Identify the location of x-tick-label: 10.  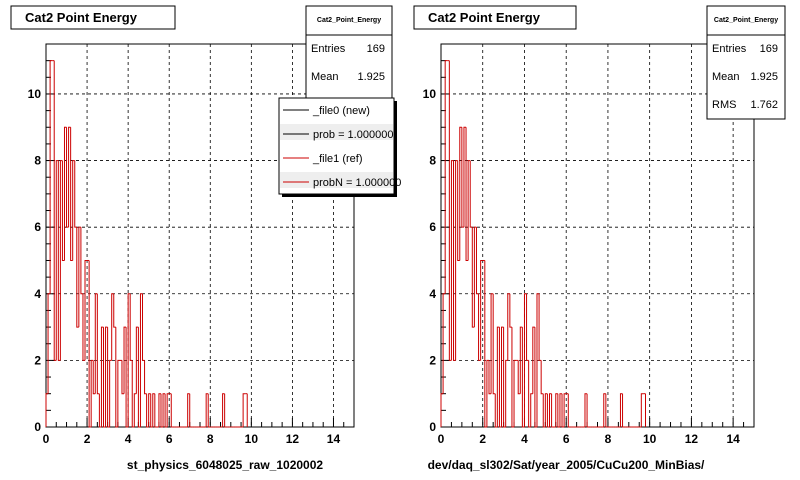
(252, 439).